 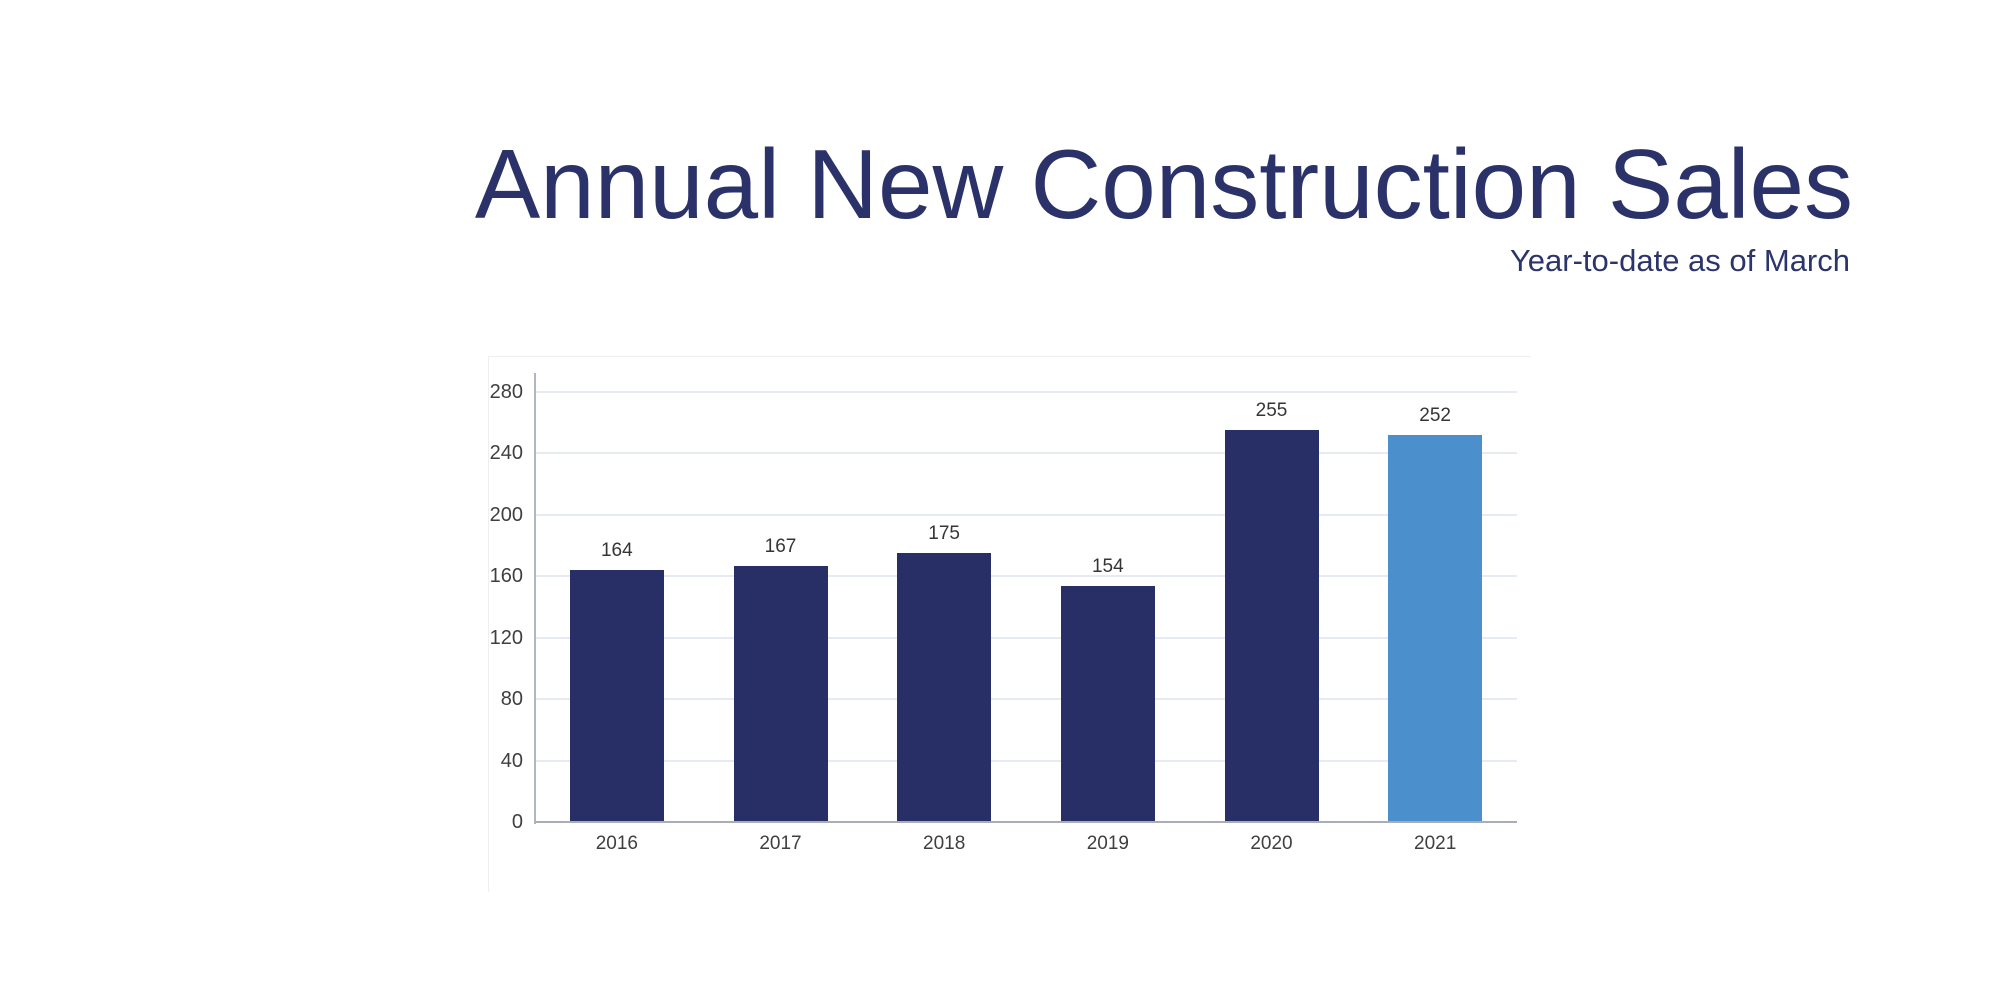 I want to click on y-tick-label-40: 40, so click(x=511, y=760).